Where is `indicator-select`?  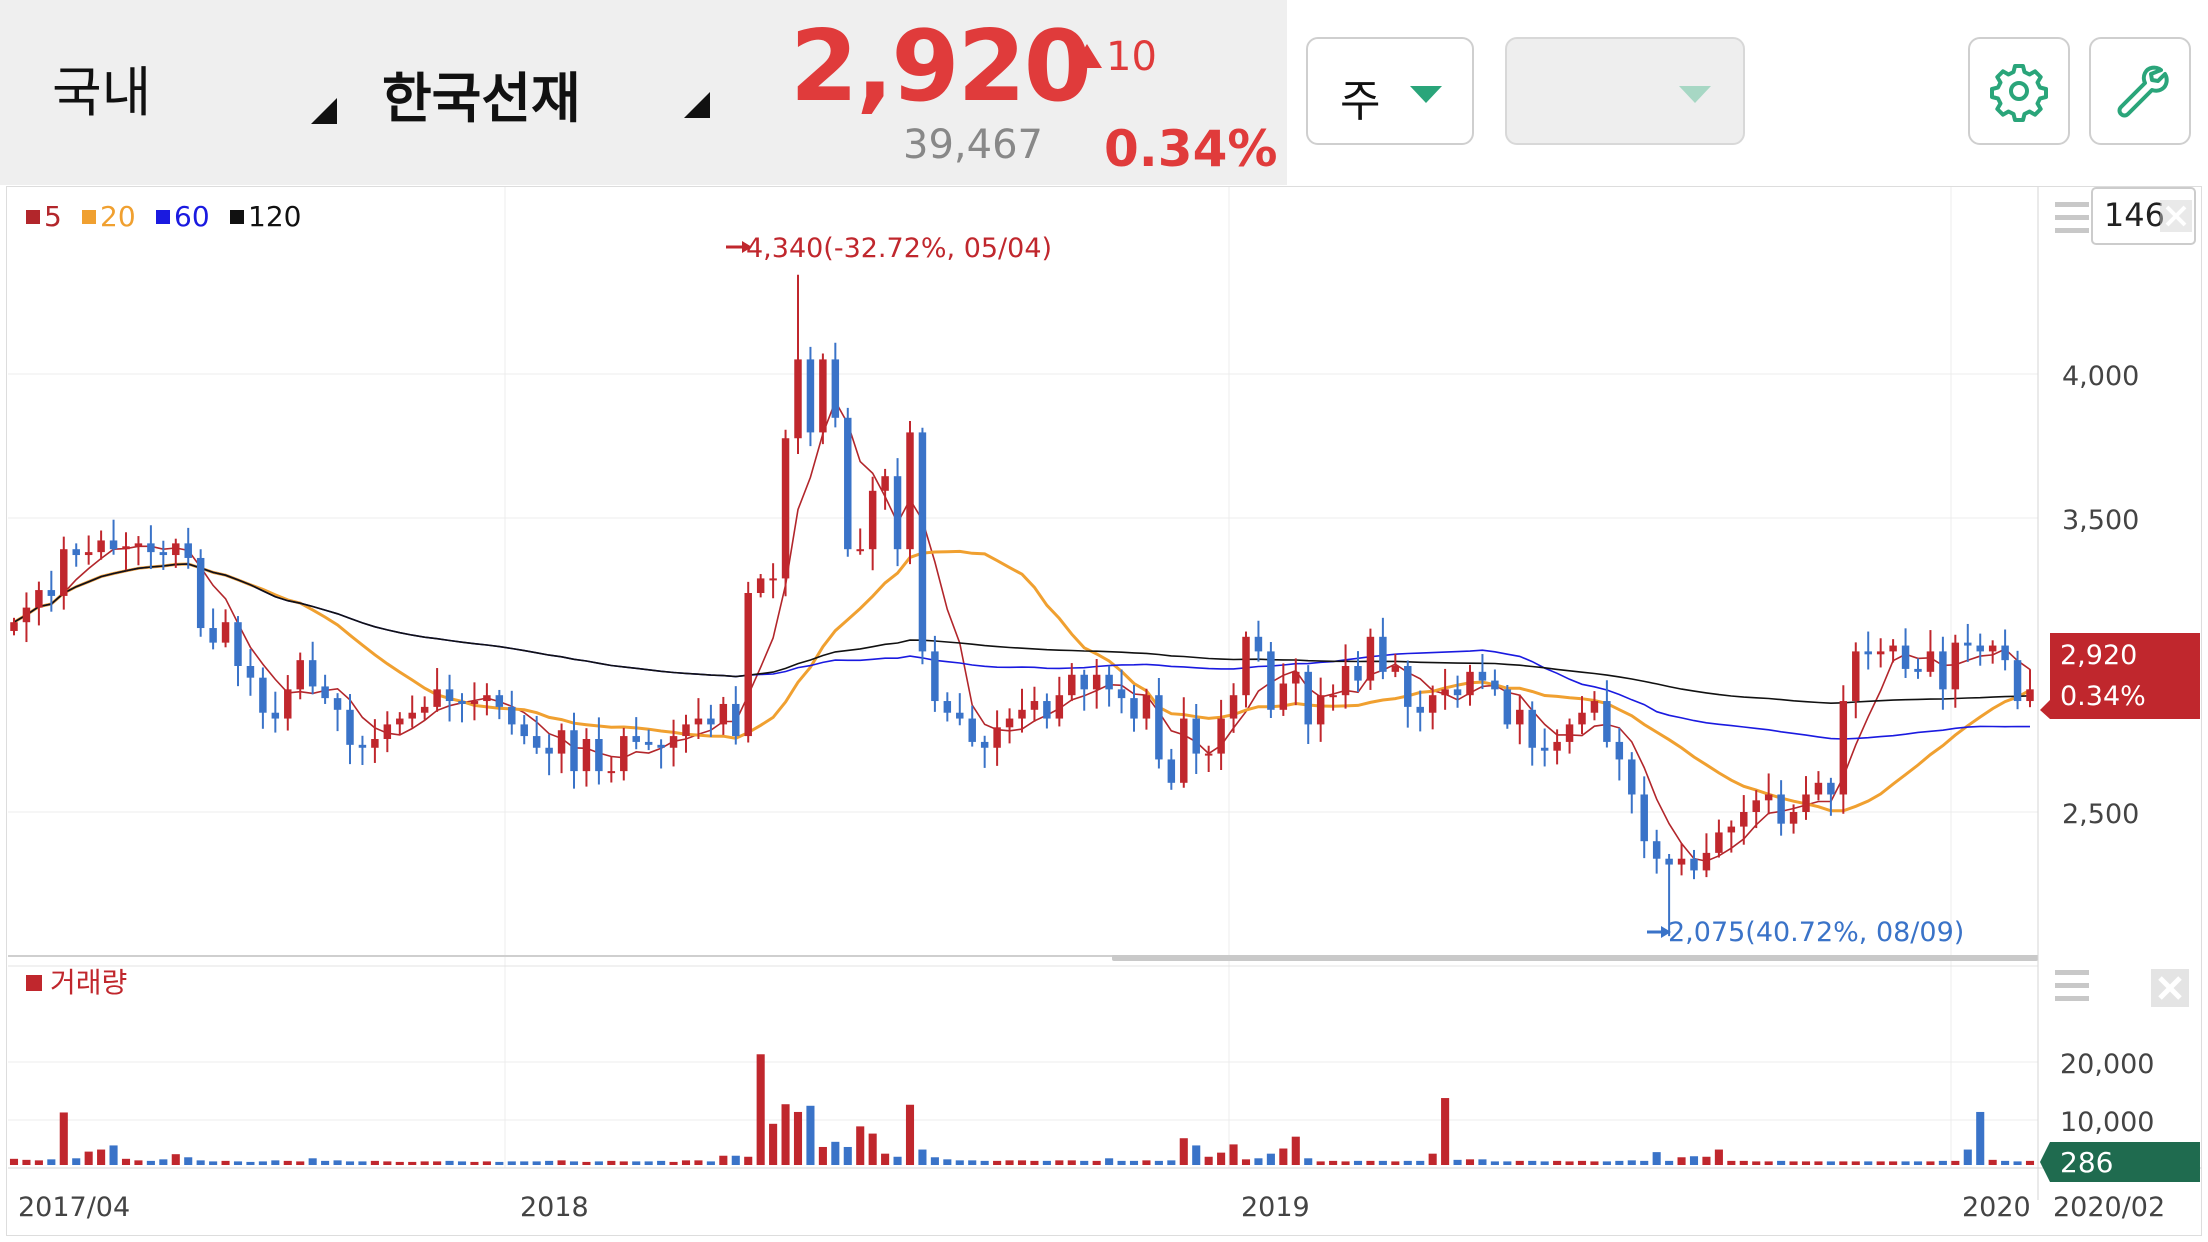
indicator-select is located at coordinates (1625, 91).